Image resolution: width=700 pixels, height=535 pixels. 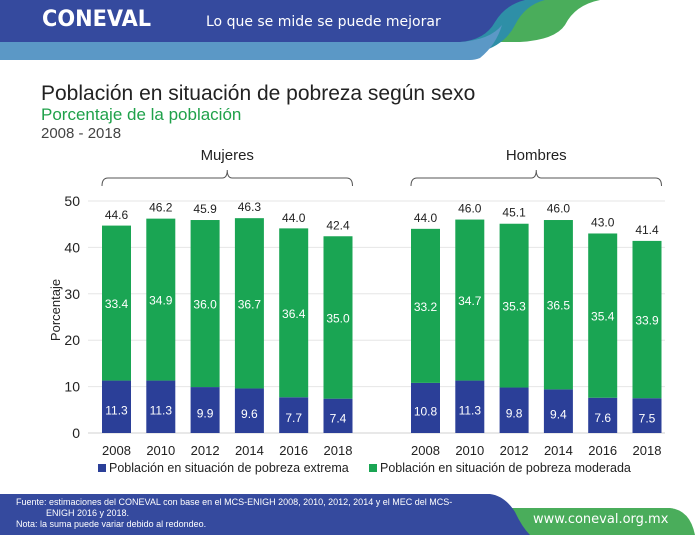 I want to click on bar-total-label: 46.3, so click(x=250, y=207).